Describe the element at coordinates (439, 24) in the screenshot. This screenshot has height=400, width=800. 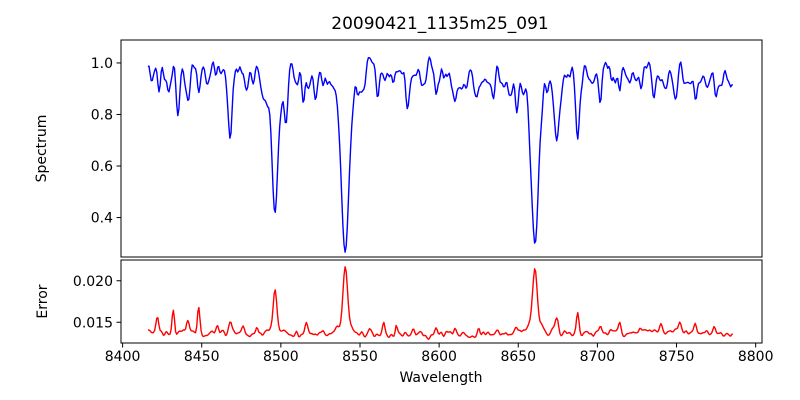
I see `chart-title: 20090421_1135m25_091` at that location.